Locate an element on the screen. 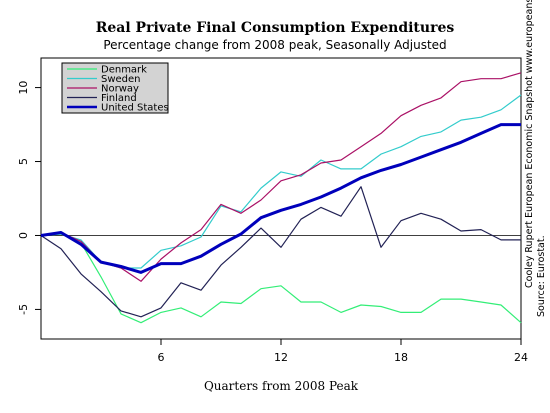  legend-label: Sweden is located at coordinates (121, 79).